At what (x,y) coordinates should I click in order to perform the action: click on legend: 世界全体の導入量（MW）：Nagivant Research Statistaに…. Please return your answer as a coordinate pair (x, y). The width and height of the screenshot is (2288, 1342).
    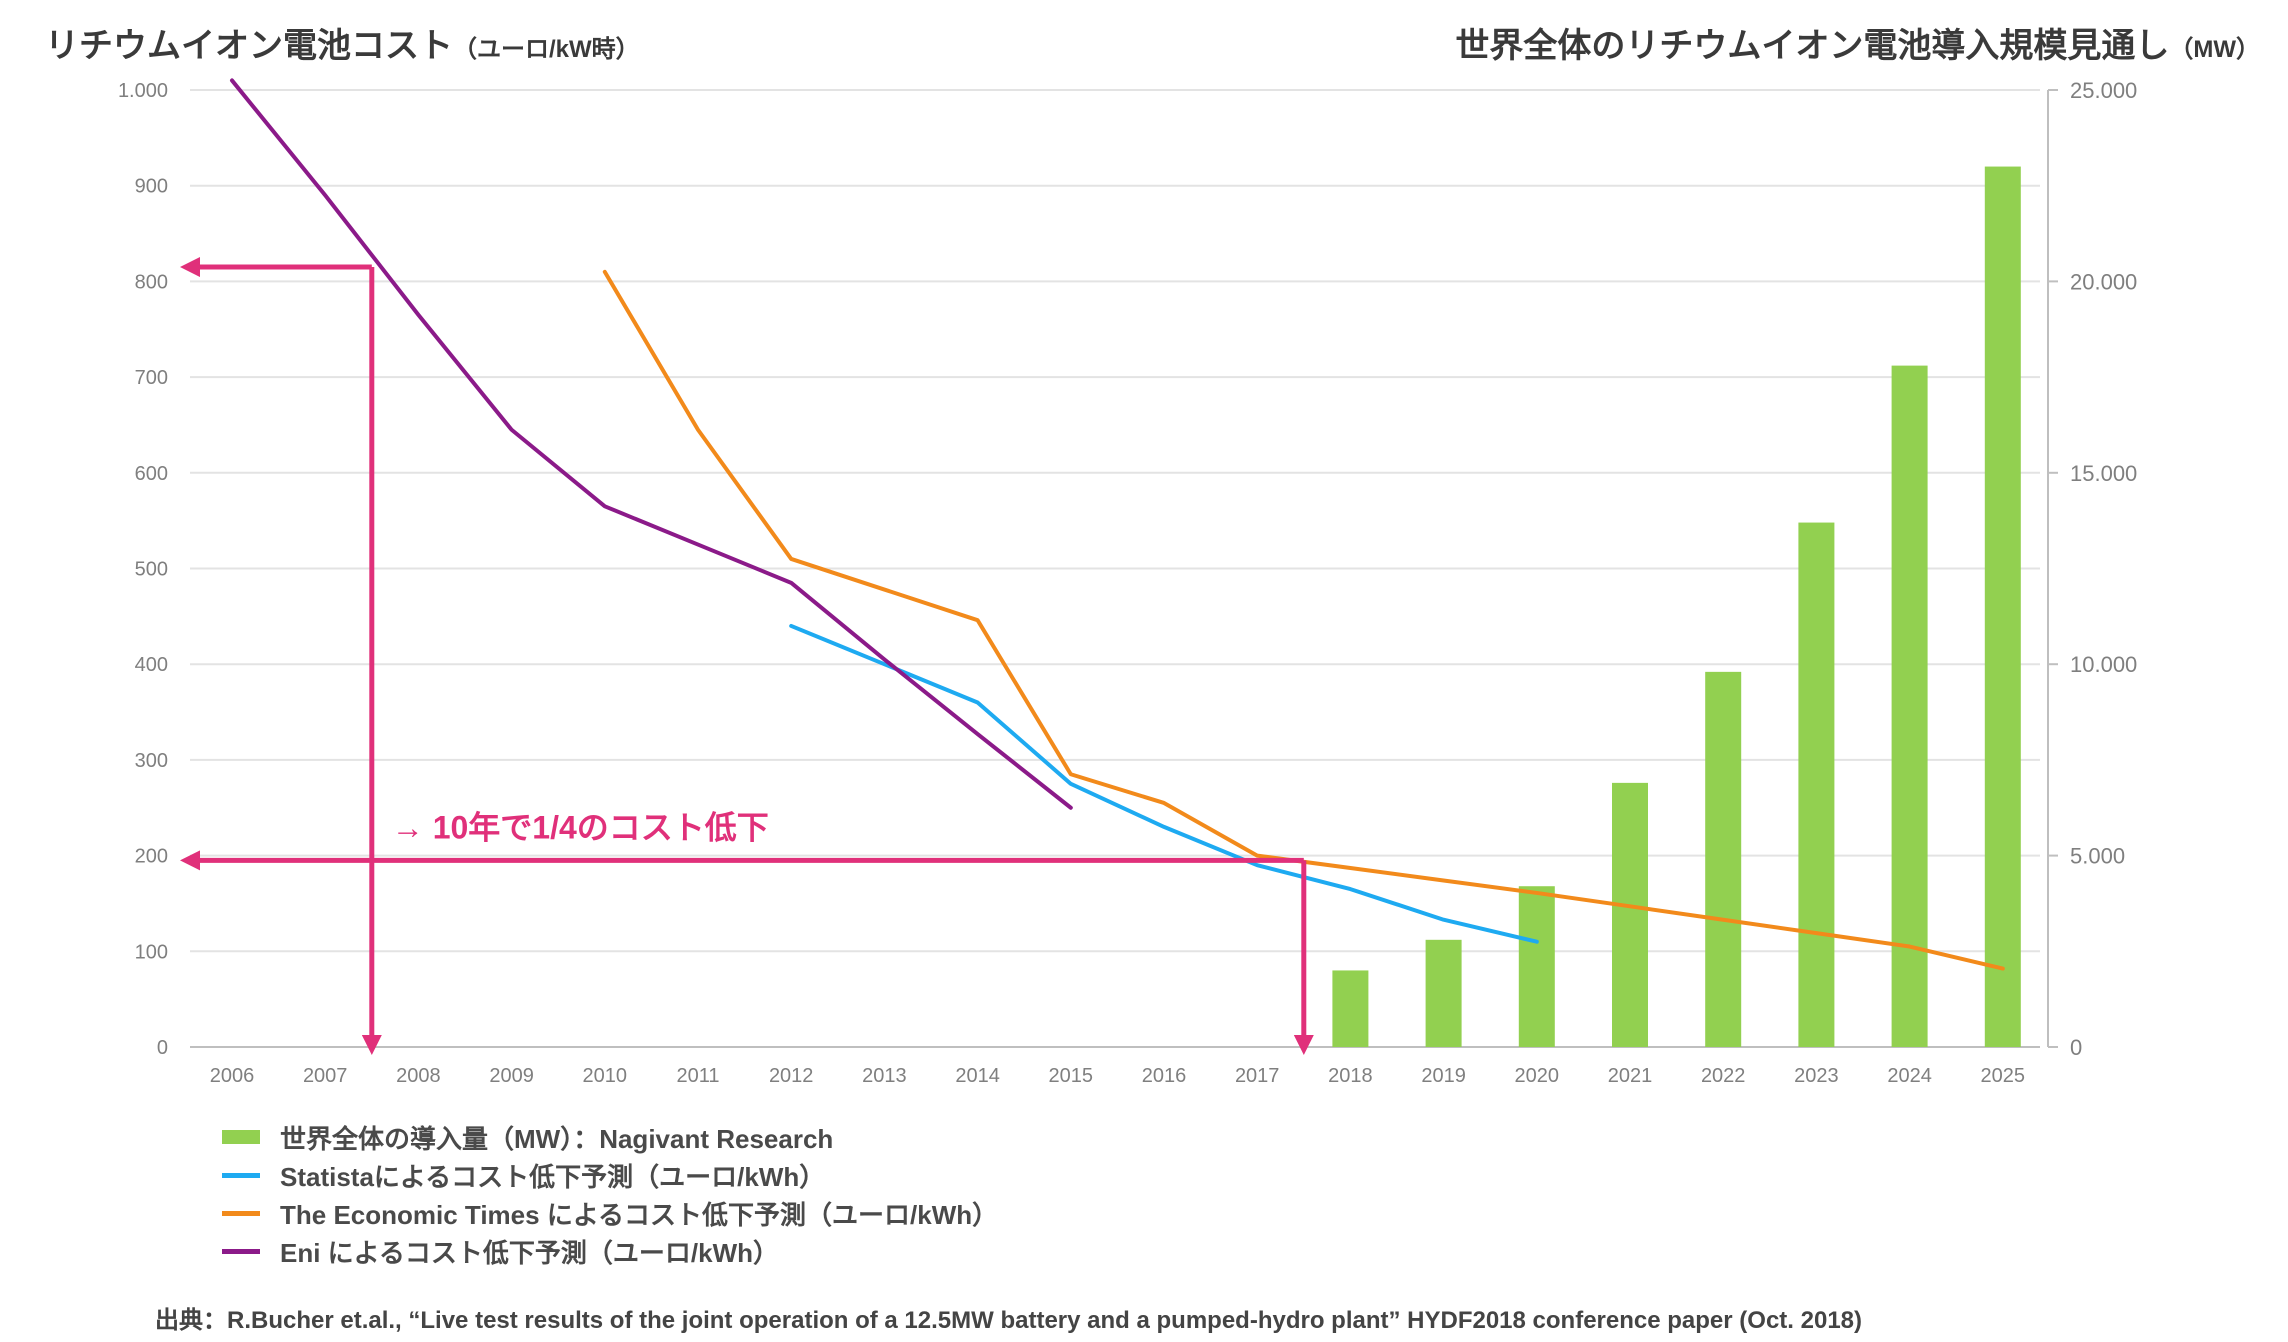
    Looking at the image, I should click on (610, 1194).